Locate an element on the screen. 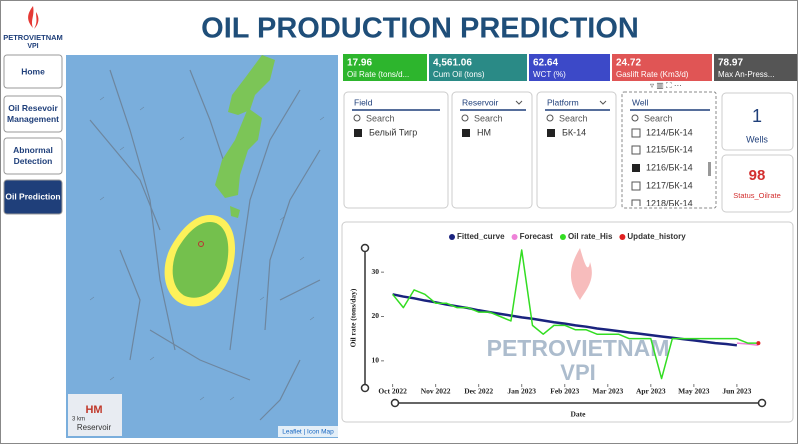  x-tick-label: Apr 2023 is located at coordinates (651, 391).